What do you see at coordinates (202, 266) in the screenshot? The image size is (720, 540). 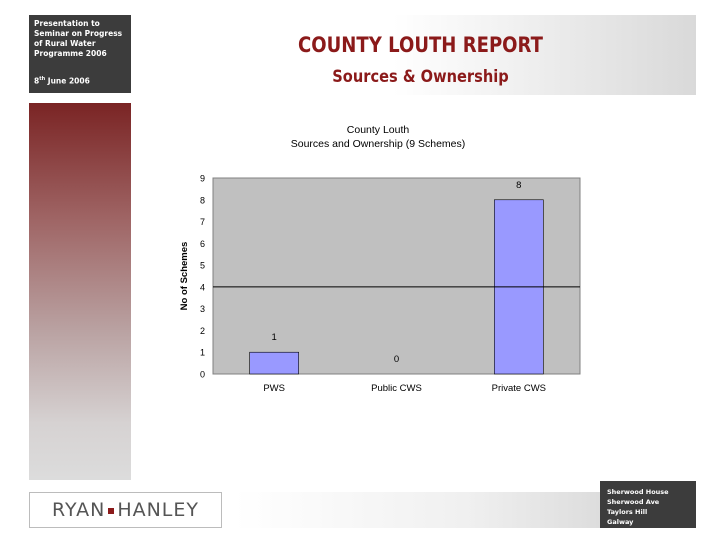 I see `y-tick-label: 5` at bounding box center [202, 266].